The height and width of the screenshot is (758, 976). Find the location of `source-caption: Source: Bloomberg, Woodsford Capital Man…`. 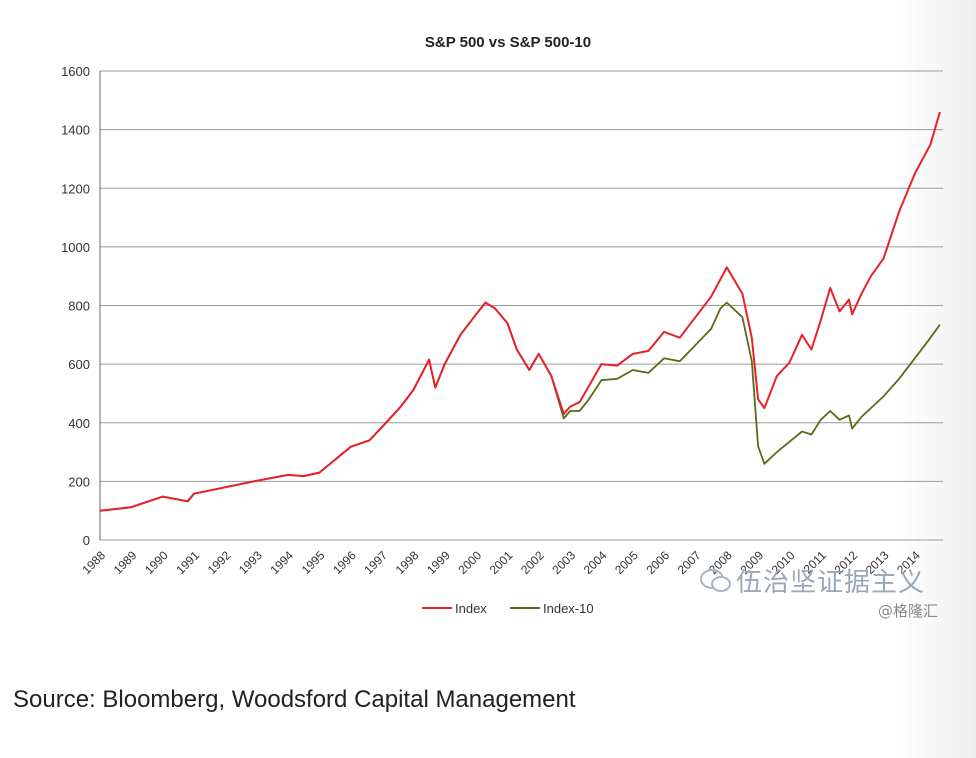

source-caption: Source: Bloomberg, Woodsford Capital Man… is located at coordinates (294, 699).